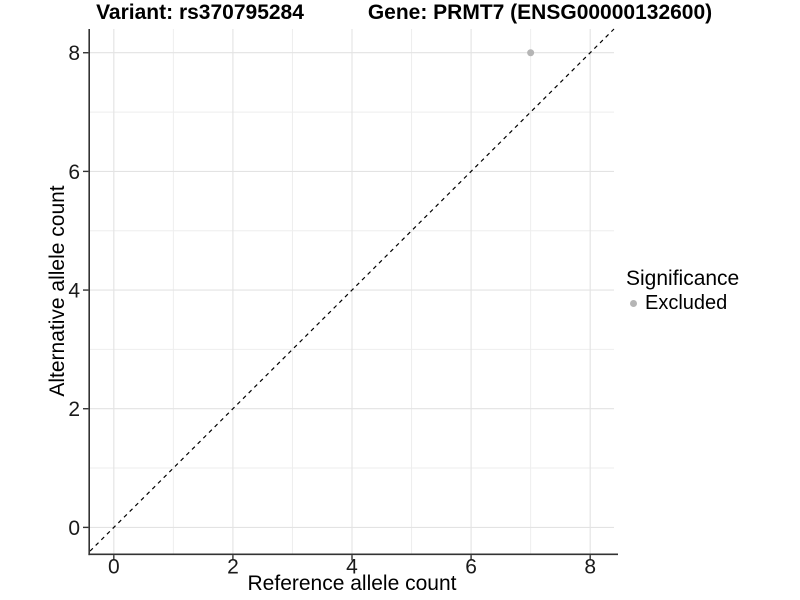 Image resolution: width=800 pixels, height=600 pixels. Describe the element at coordinates (57, 291) in the screenshot. I see `y-axis-title: Alternative allele count` at that location.